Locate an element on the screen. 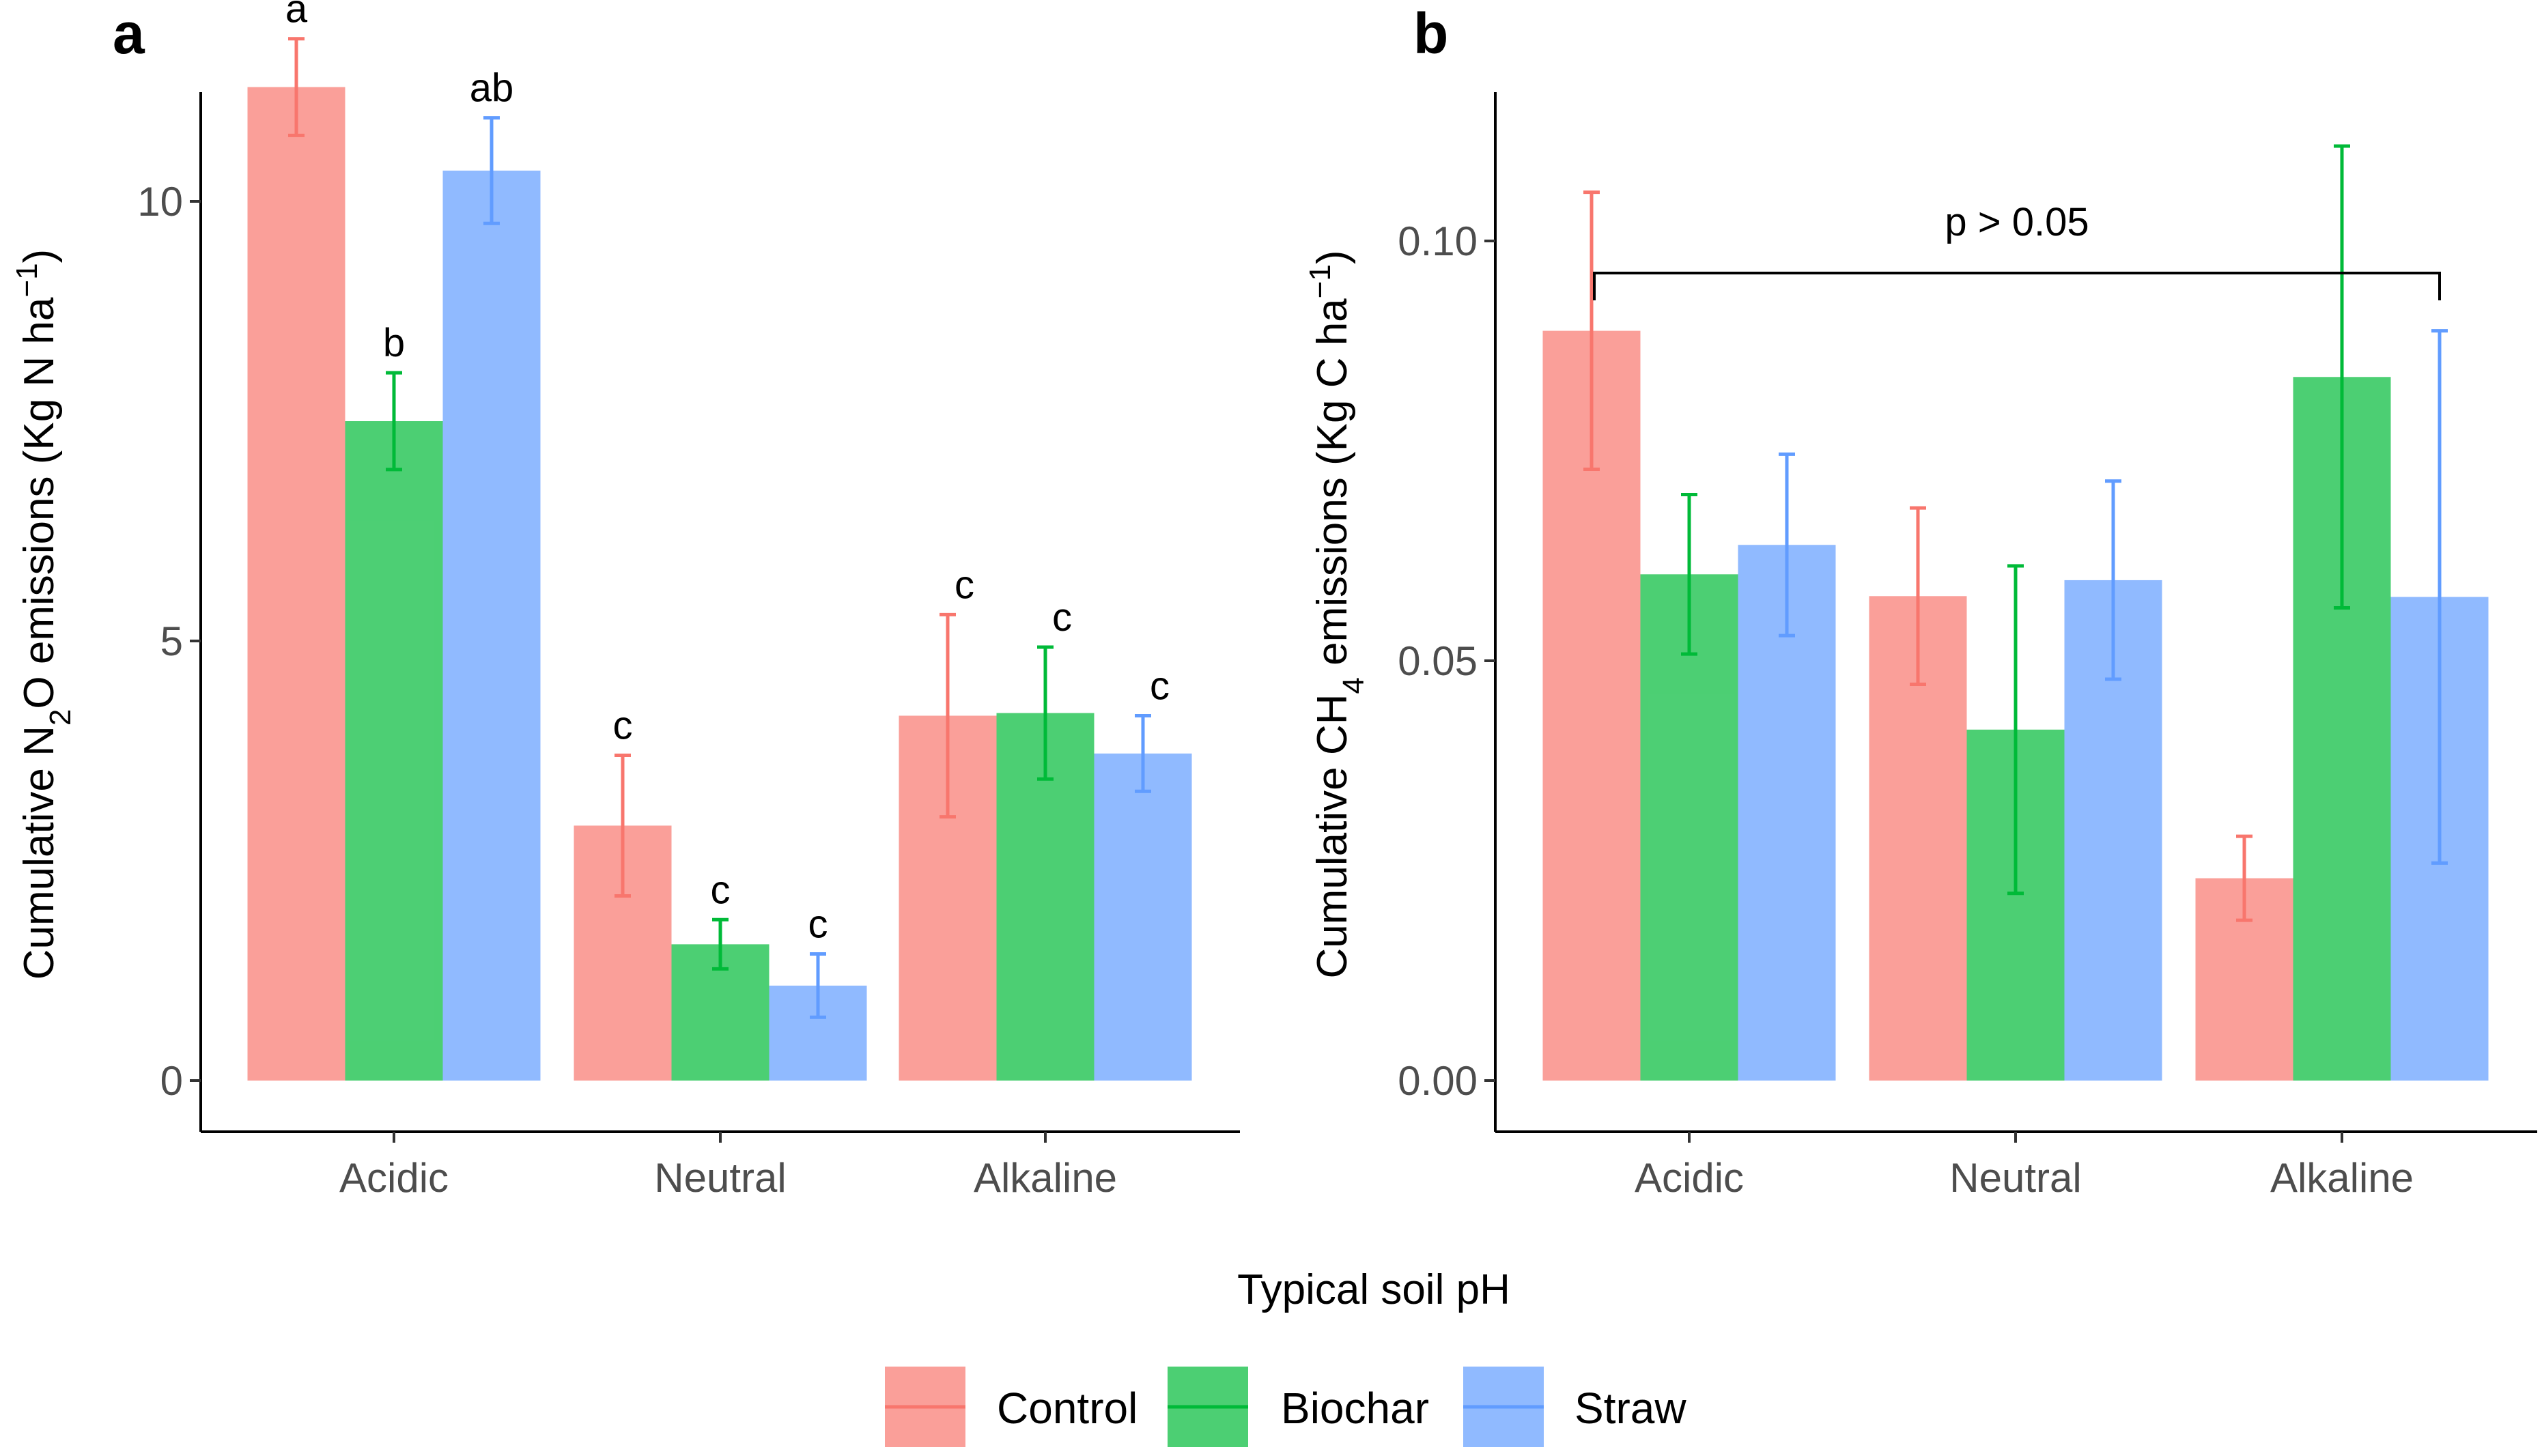  panel-b-y-axis-title: Cumulative CH4 emissions (Kg C ha−1) is located at coordinates (1336, 615).